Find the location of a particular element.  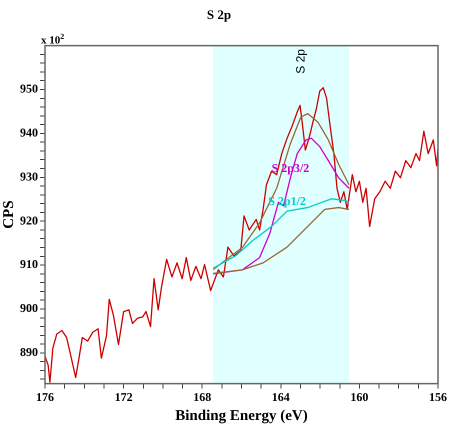

x-tick-label: 156 is located at coordinates (438, 397).